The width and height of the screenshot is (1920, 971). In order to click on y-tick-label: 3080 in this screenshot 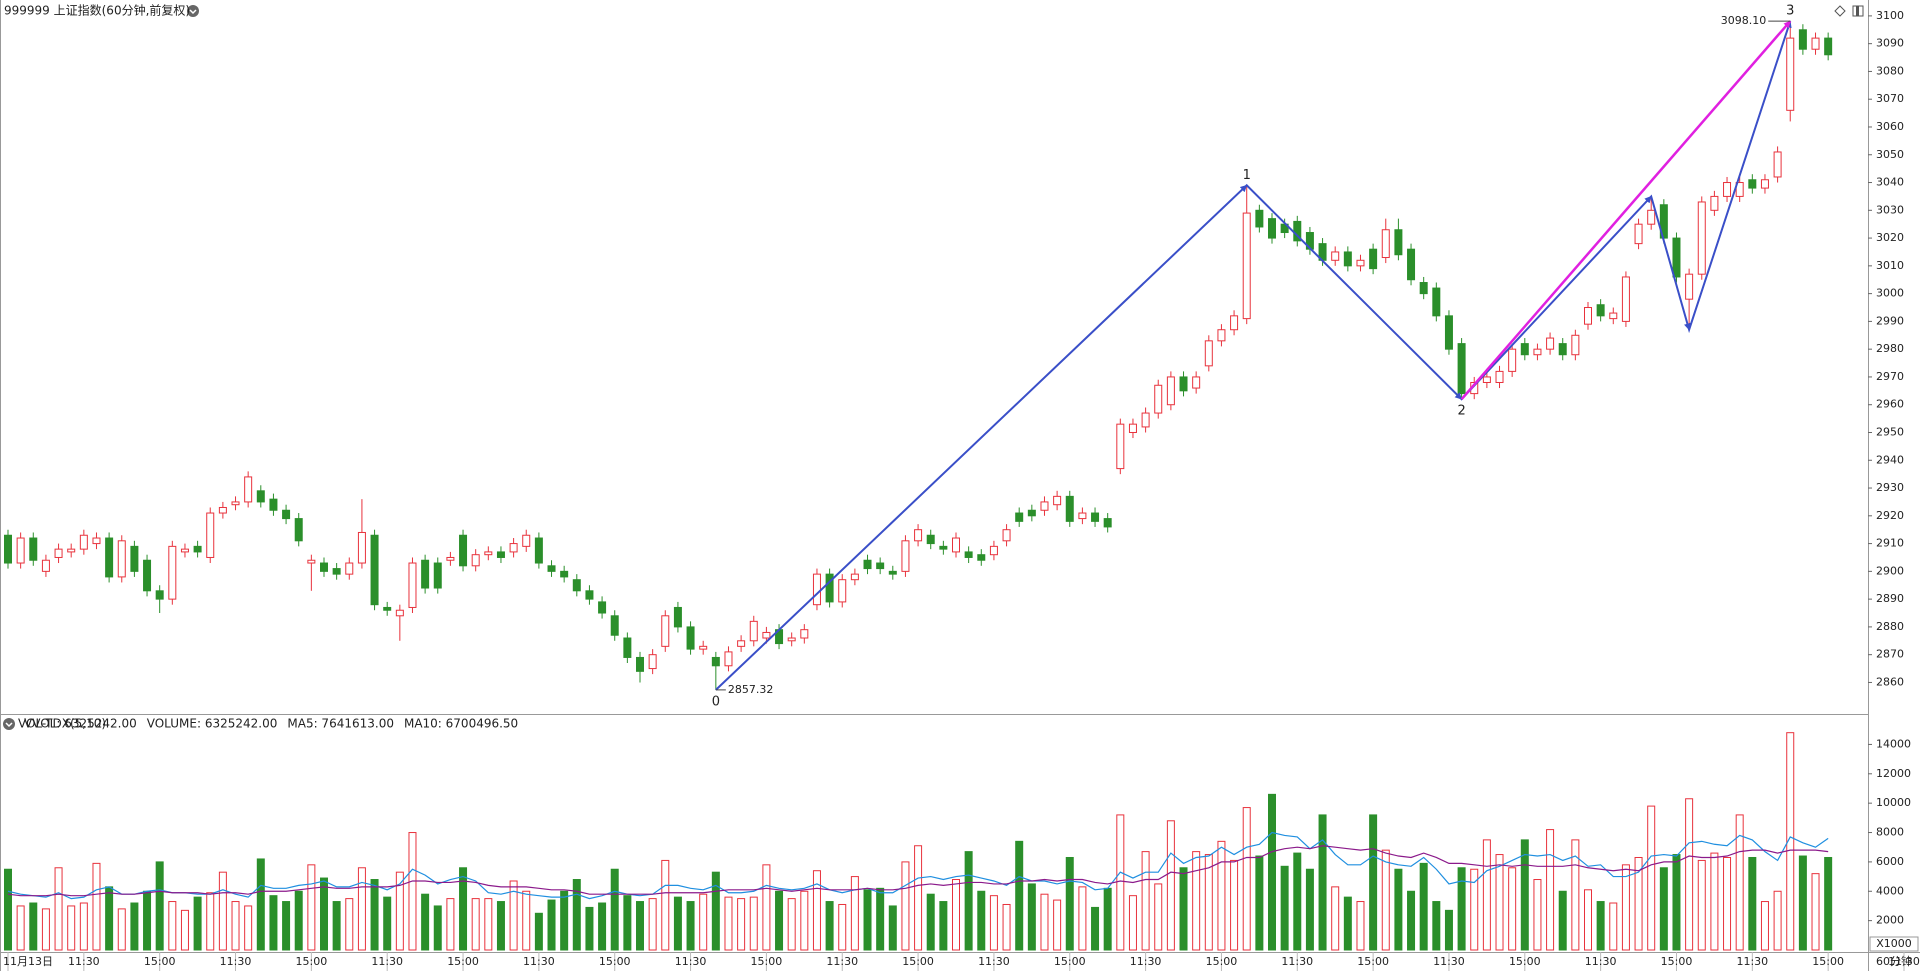, I will do `click(1890, 70)`.